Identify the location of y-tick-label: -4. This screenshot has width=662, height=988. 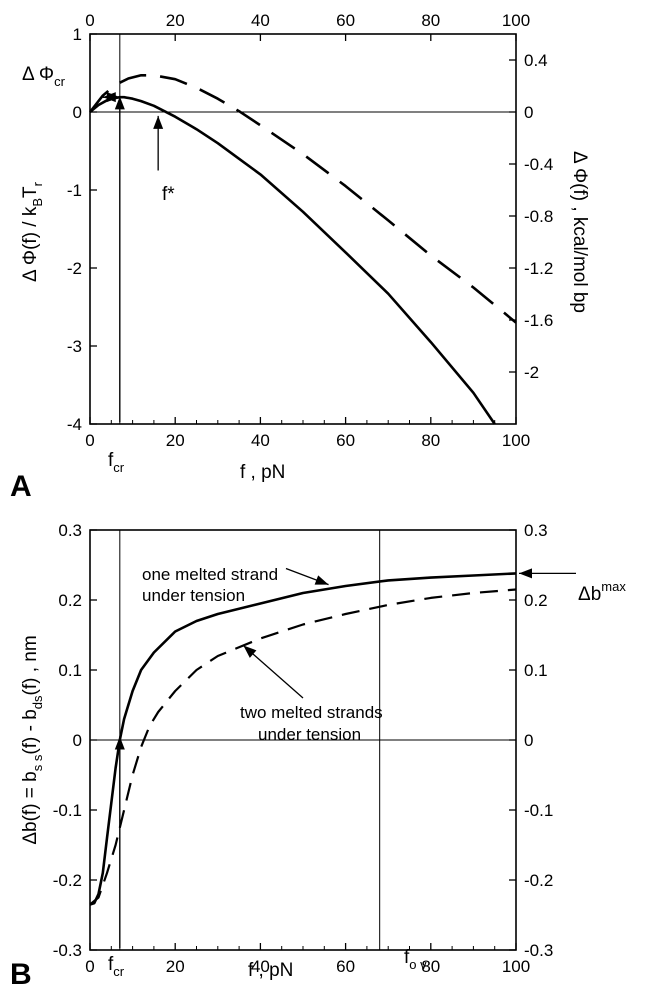
(74, 424).